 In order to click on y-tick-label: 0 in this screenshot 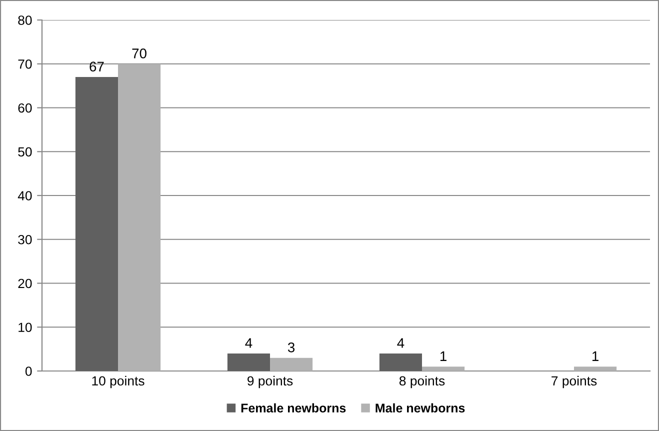, I will do `click(28, 371)`.